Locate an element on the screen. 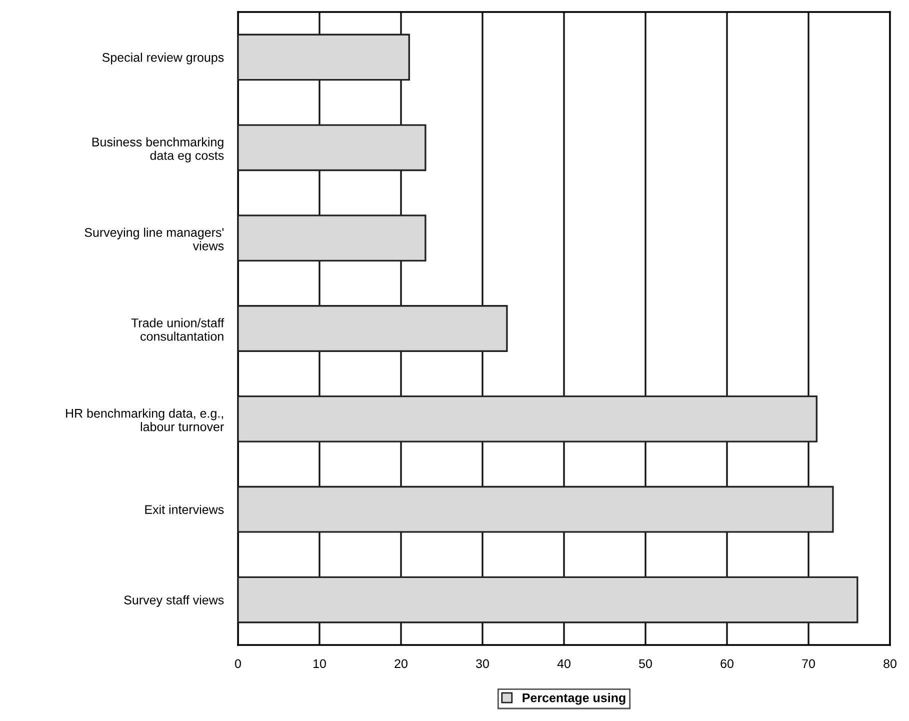  x-tick-label: 30 is located at coordinates (482, 663).